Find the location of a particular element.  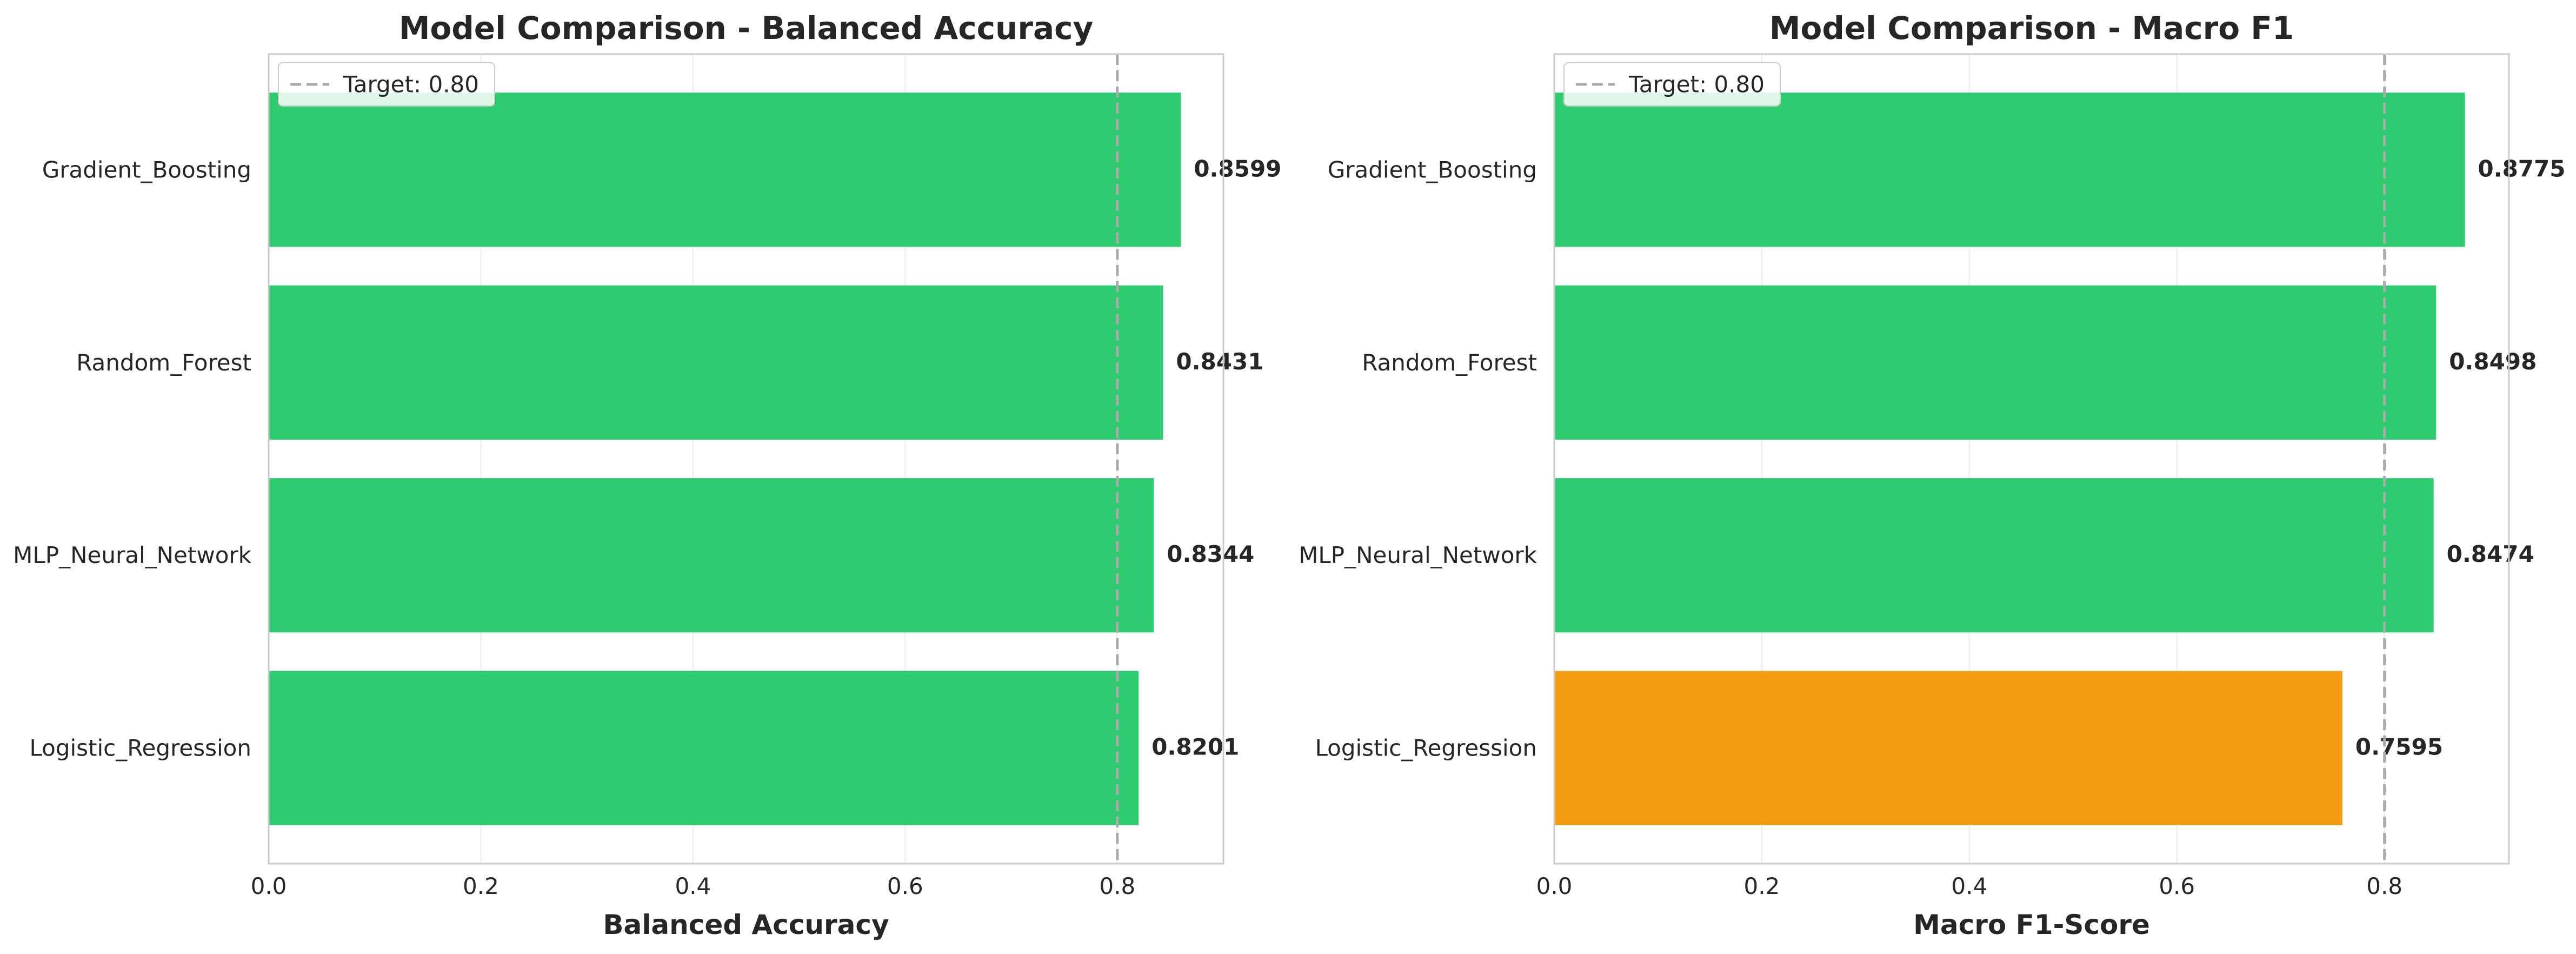

value-label: 0.8344 is located at coordinates (1210, 554).